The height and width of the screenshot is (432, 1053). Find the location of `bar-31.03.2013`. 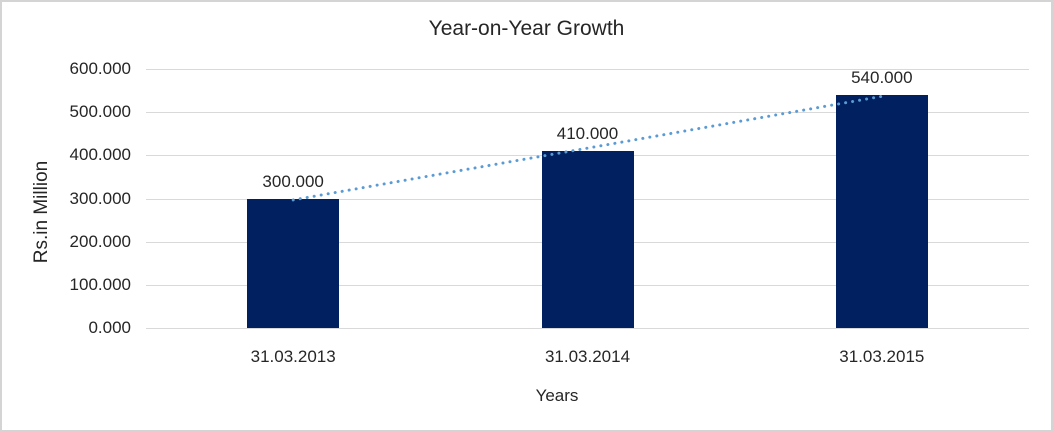

bar-31.03.2013 is located at coordinates (293, 263).